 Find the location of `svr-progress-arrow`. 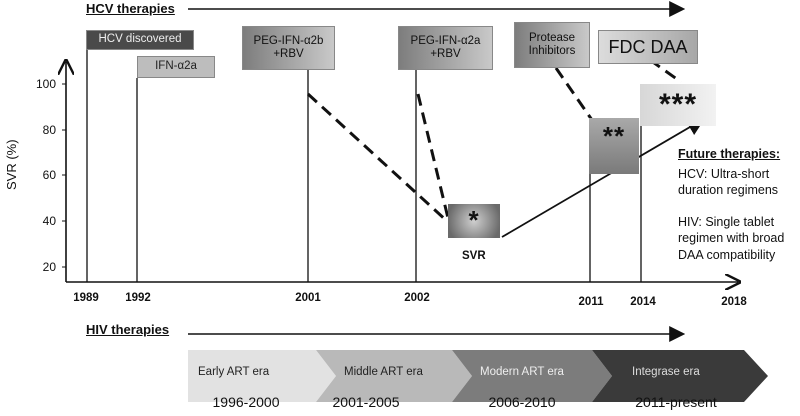

svr-progress-arrow is located at coordinates (603, 178).